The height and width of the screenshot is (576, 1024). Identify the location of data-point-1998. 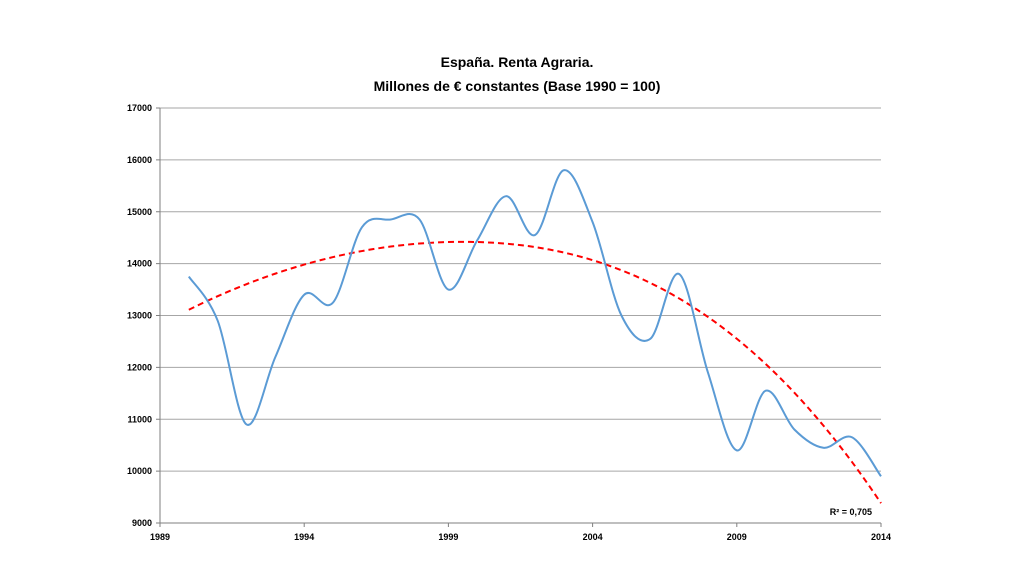
(419, 219).